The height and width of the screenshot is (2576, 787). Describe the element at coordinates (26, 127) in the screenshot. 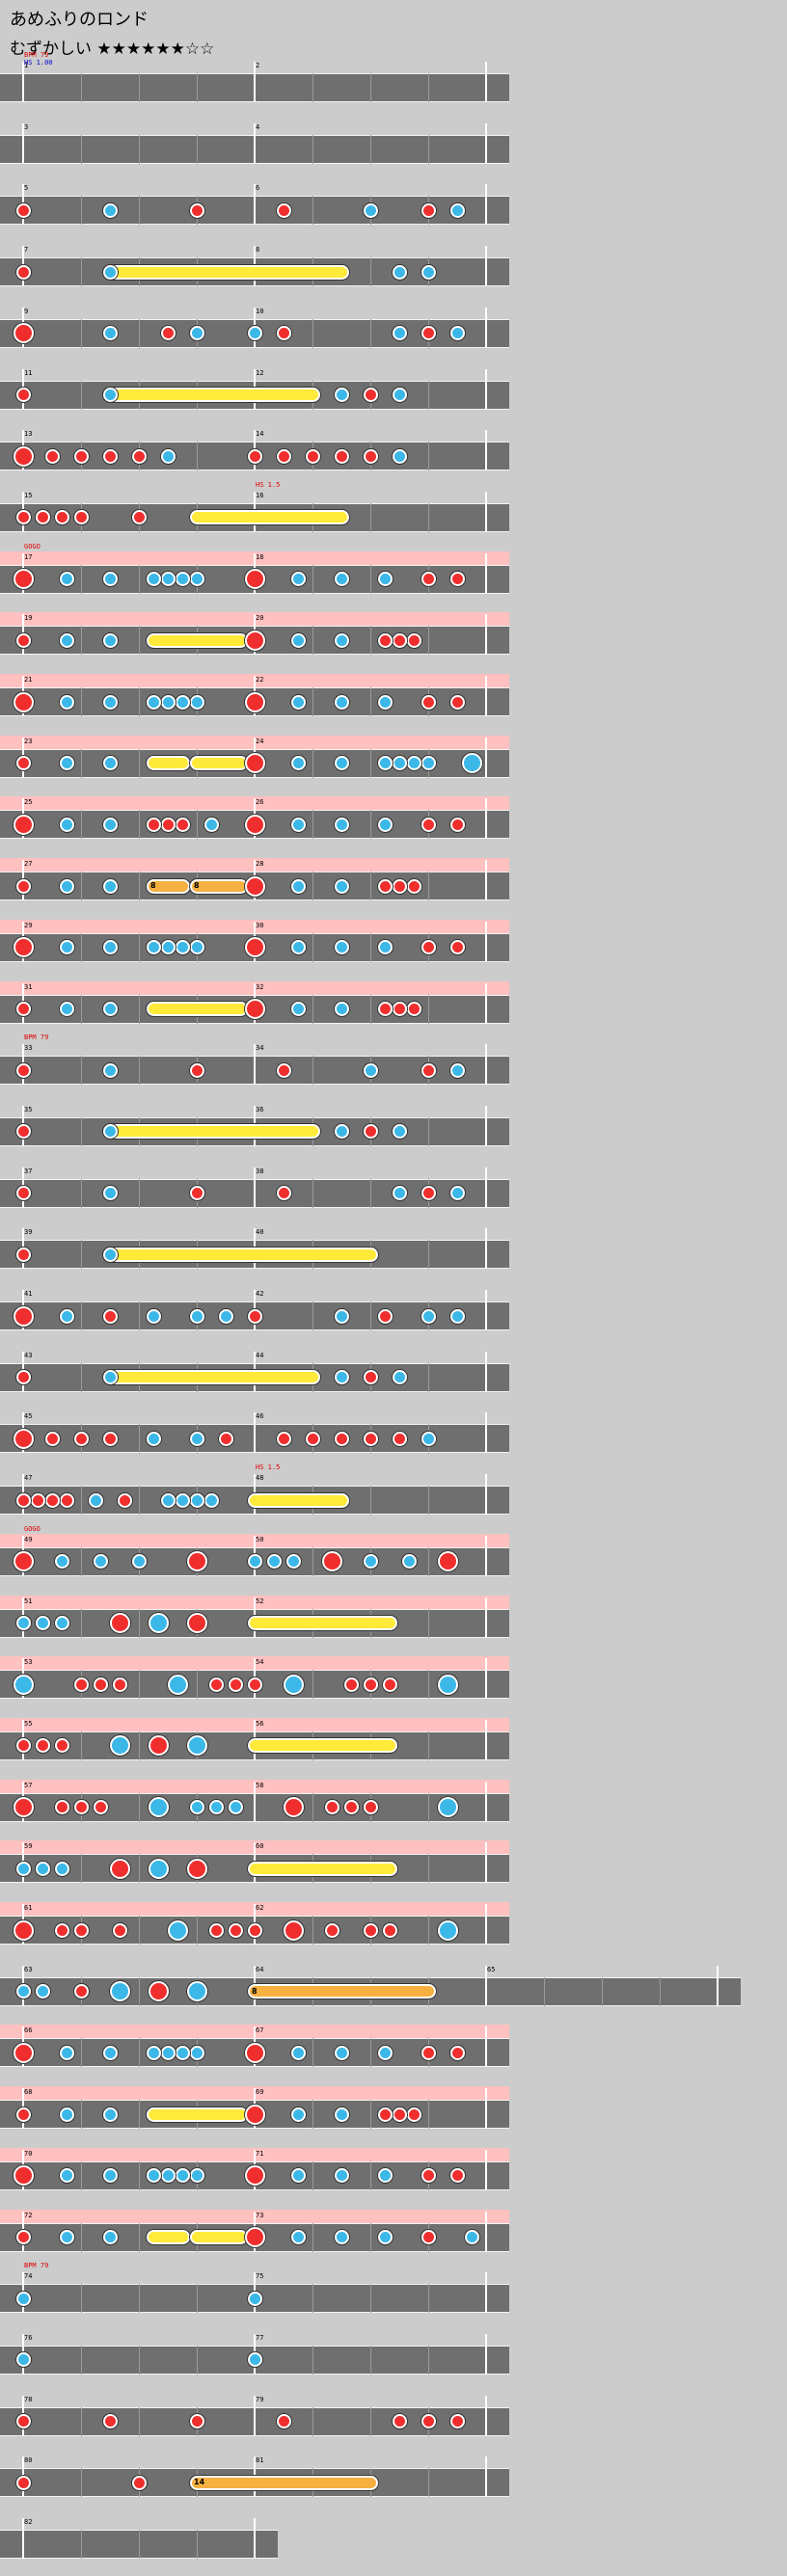

I see `measure-number: 3` at that location.